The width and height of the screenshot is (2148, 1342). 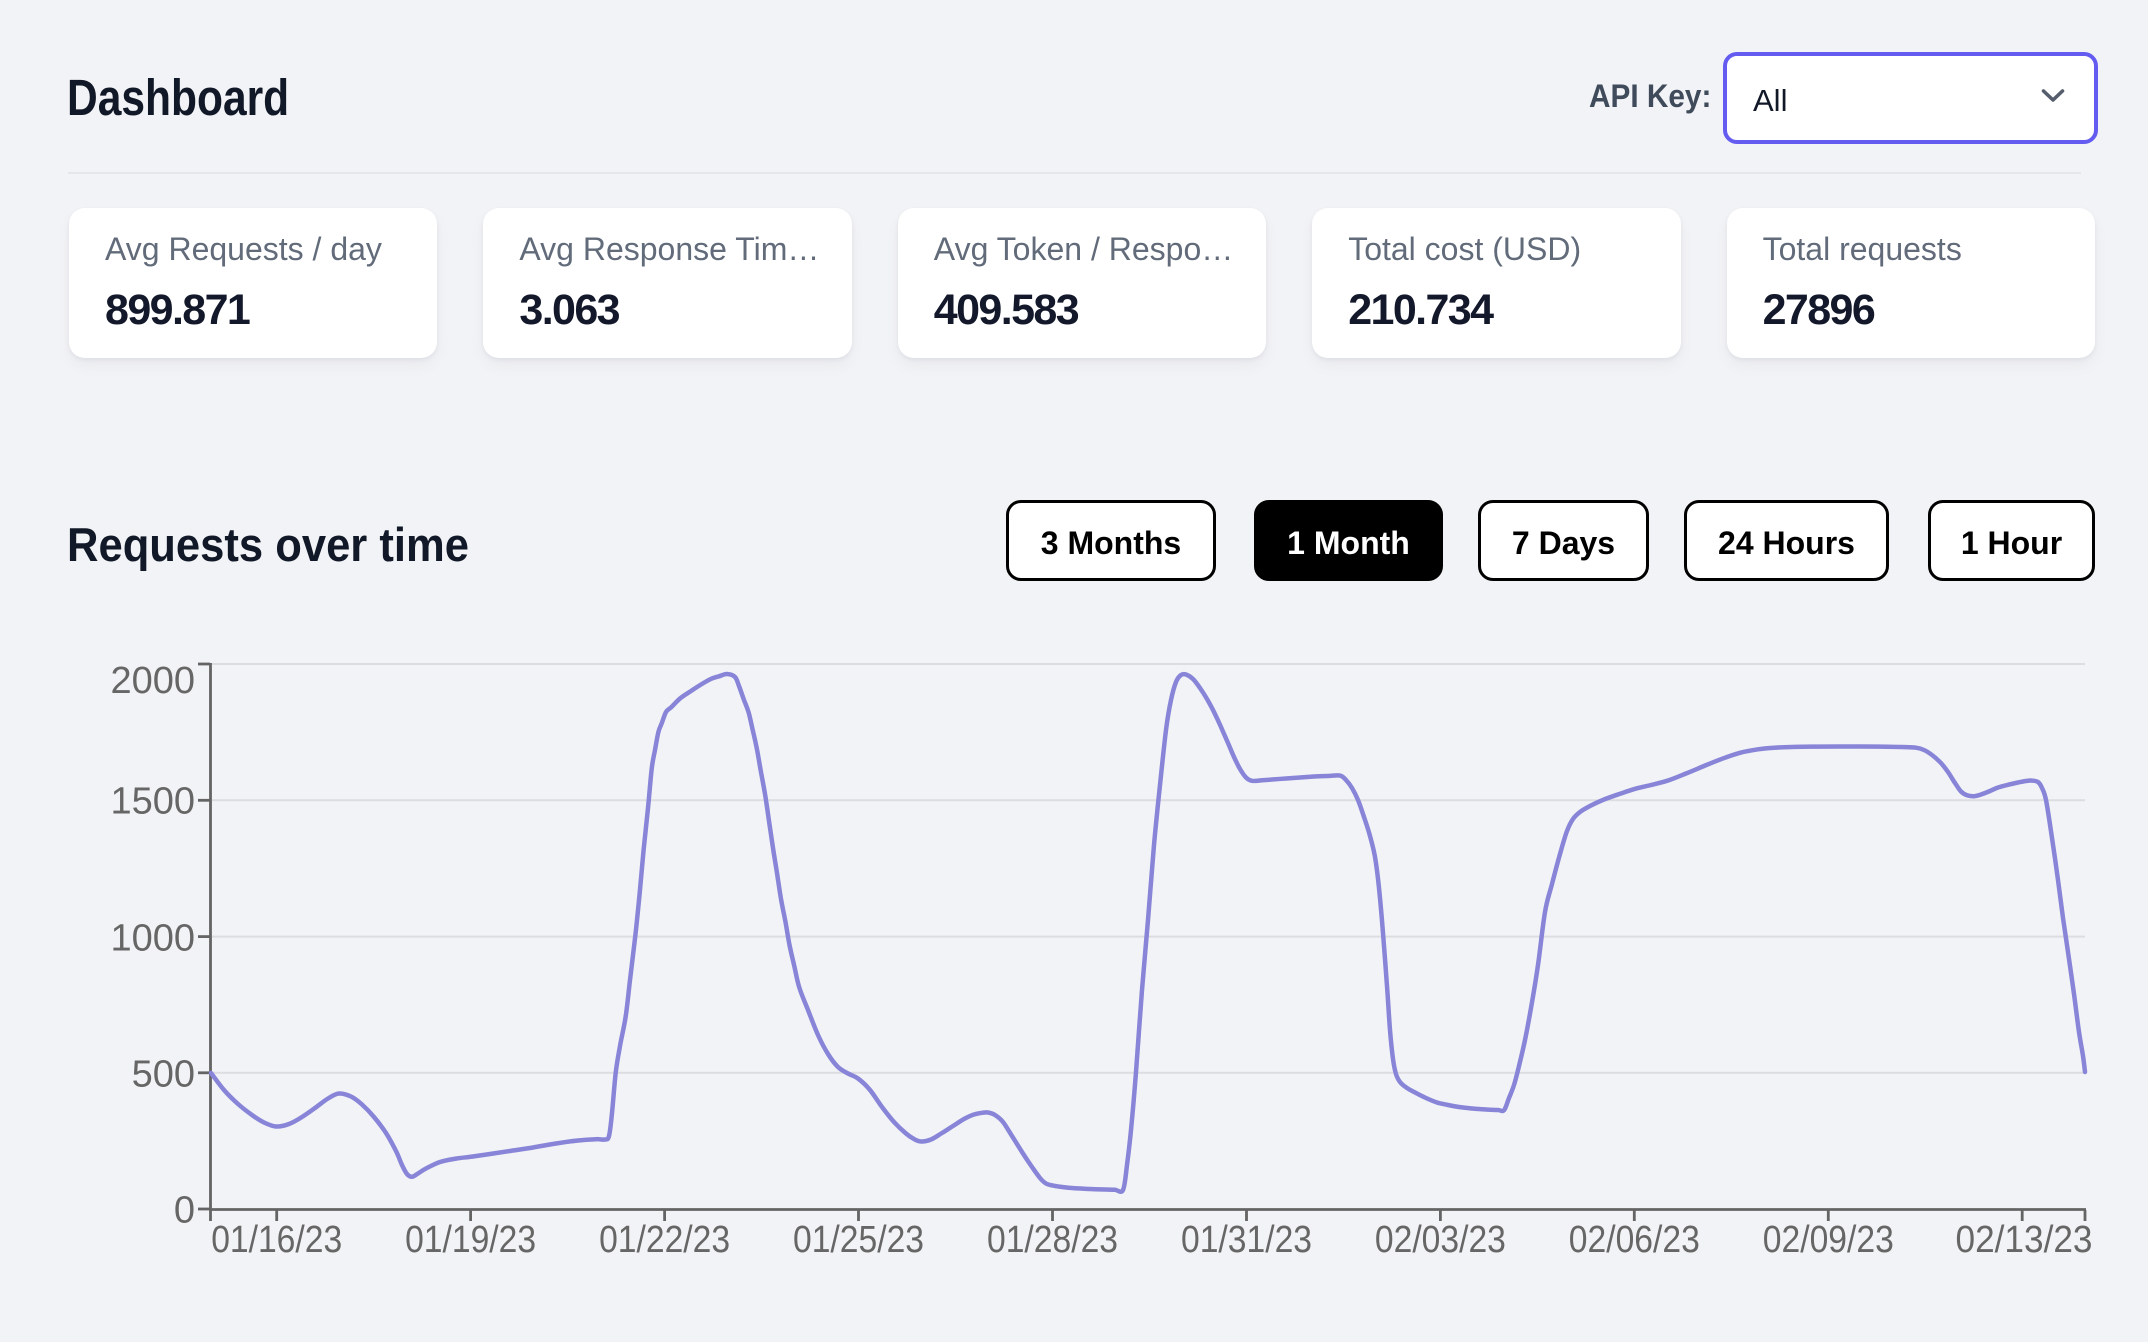 What do you see at coordinates (664, 1240) in the screenshot?
I see `svg-text: 01/22/23` at bounding box center [664, 1240].